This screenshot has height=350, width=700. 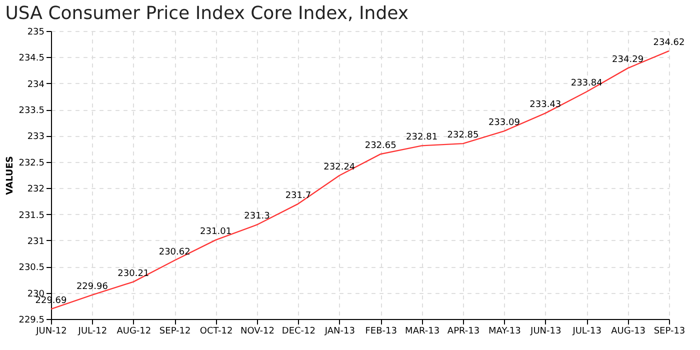 What do you see at coordinates (92, 287) in the screenshot?
I see `data-label: 229.96` at bounding box center [92, 287].